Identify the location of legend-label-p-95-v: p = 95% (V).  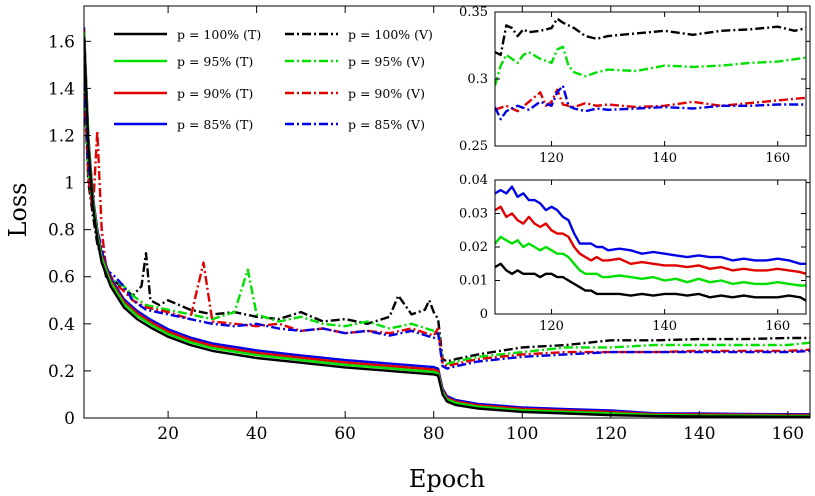
(386, 61).